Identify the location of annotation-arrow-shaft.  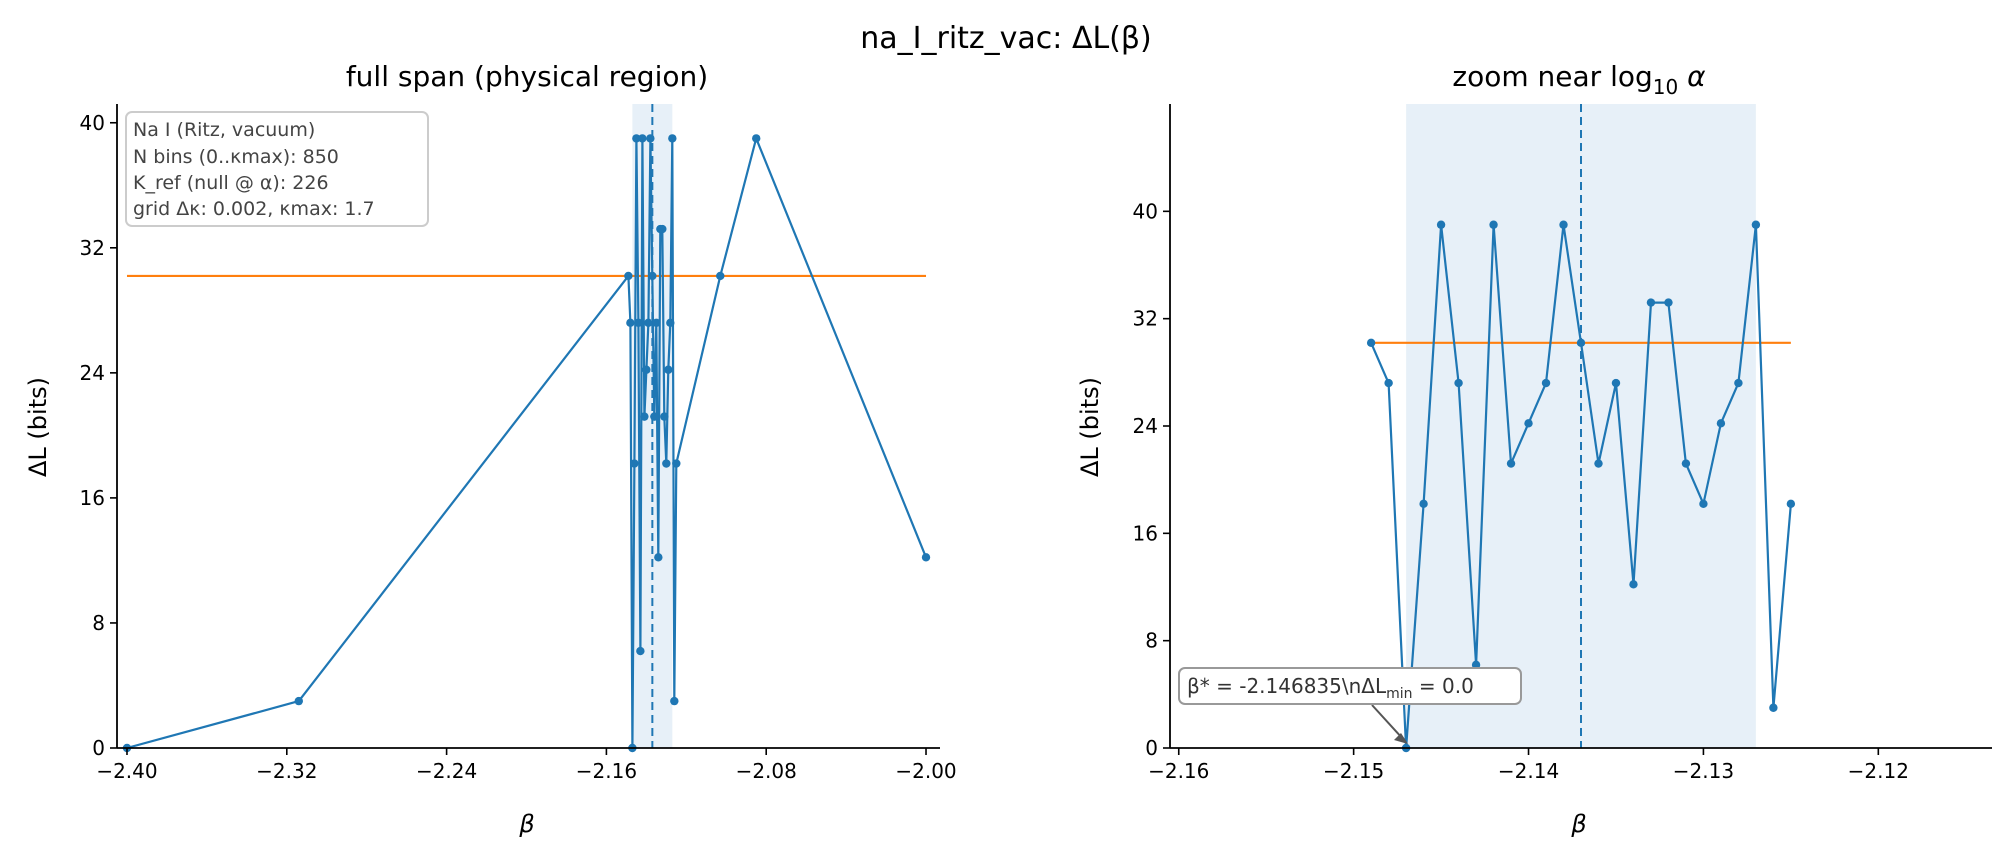
(1387, 722).